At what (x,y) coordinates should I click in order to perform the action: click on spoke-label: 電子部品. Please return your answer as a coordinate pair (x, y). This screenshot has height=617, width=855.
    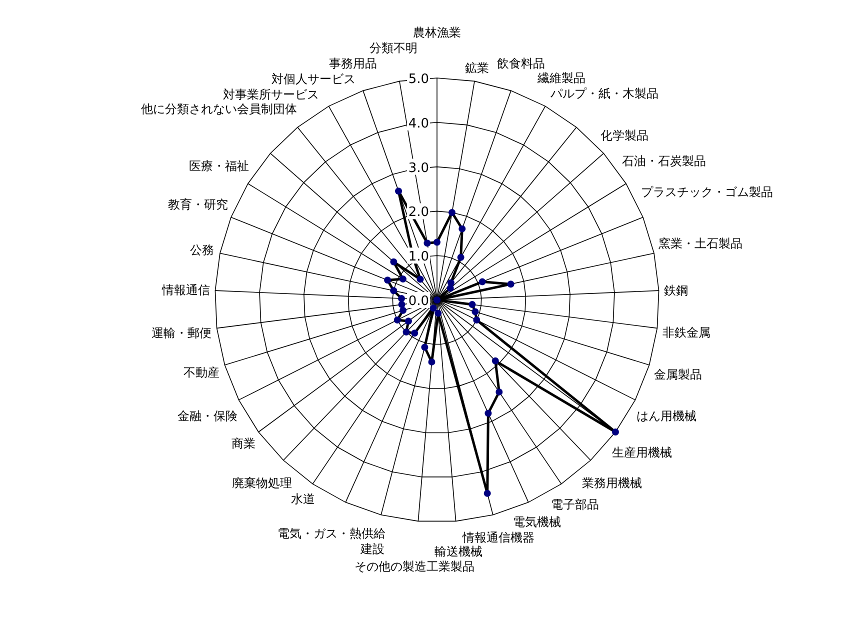
    Looking at the image, I should click on (574, 505).